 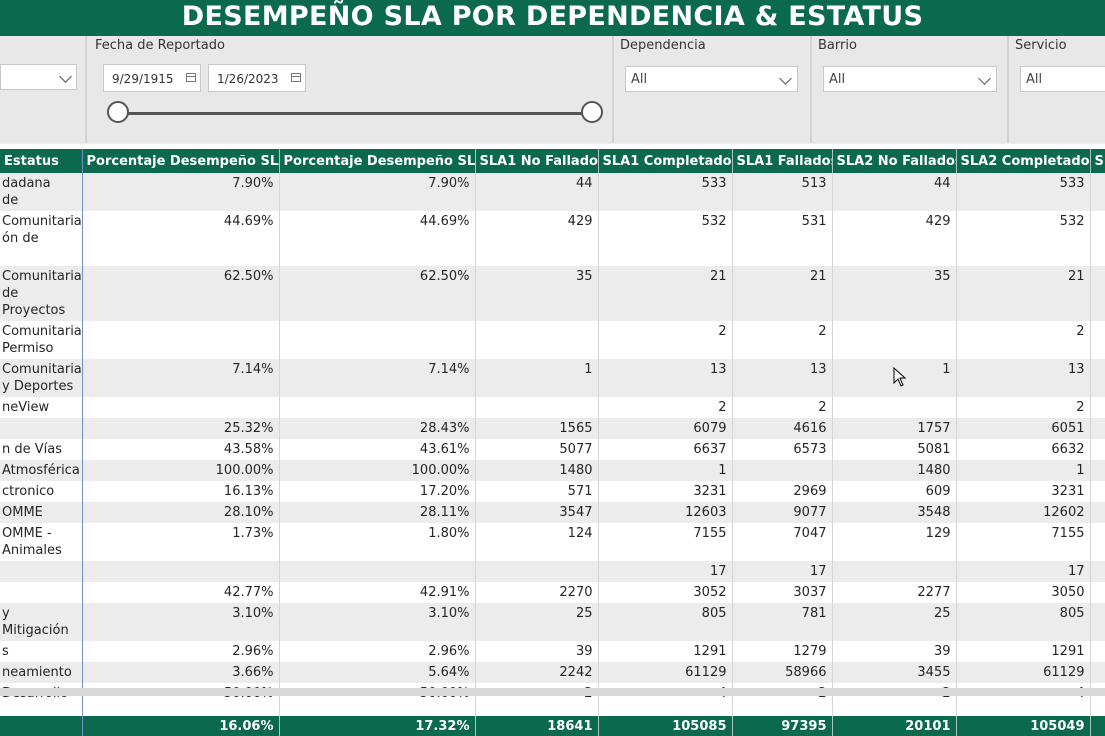 I want to click on end-date-value: 1/26/2023, so click(x=248, y=79).